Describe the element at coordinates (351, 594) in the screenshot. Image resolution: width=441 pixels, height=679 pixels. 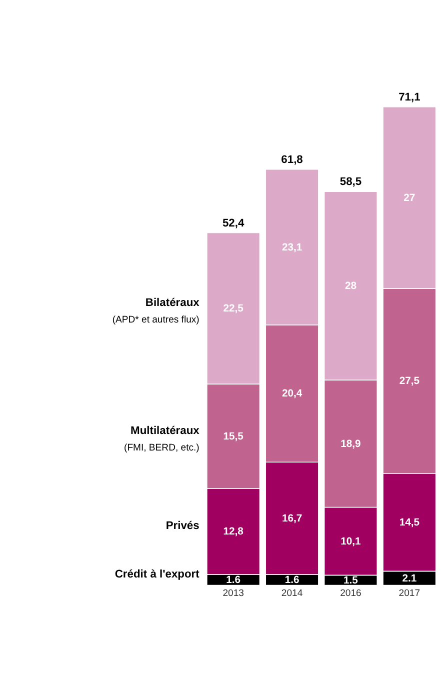
I see `x-tick-label: 2016` at that location.